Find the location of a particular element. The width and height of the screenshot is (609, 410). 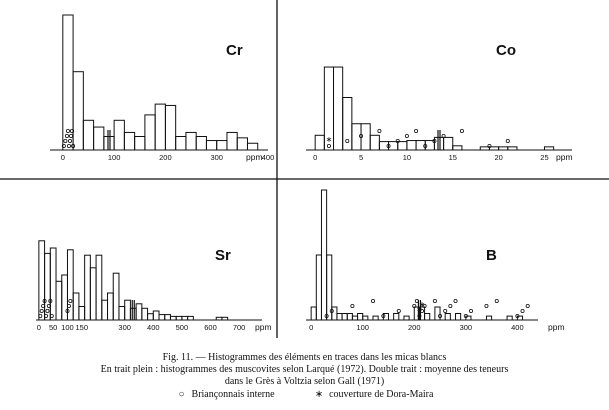

figure-caption-line3: dans le Grès à Voltzia selon Gall (1971) is located at coordinates (304, 381).